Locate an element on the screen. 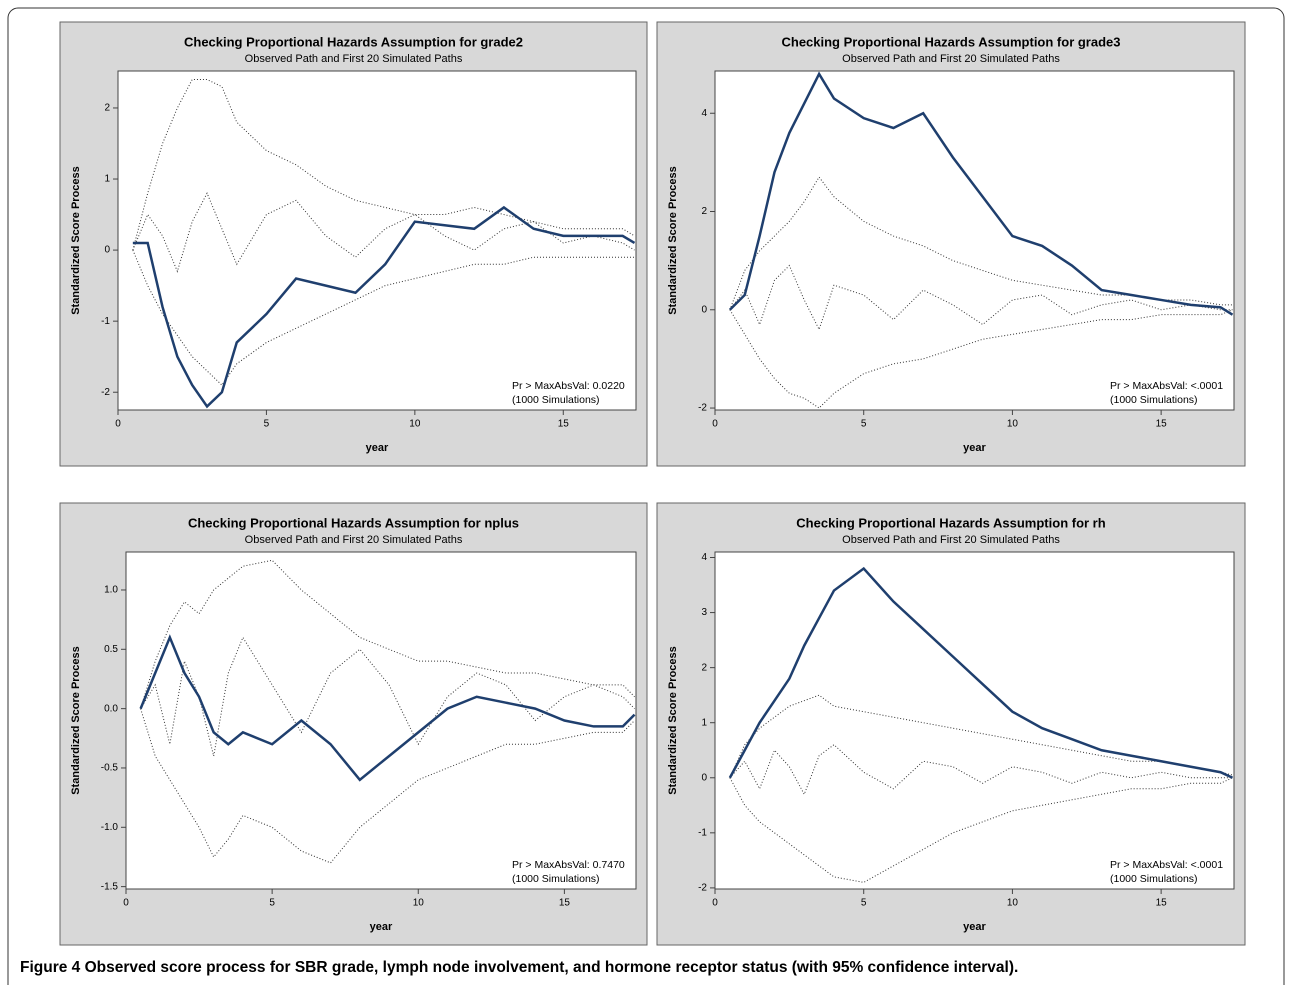 Image resolution: width=1292 pixels, height=990 pixels. y-tick-label: -0.5 is located at coordinates (110, 768).